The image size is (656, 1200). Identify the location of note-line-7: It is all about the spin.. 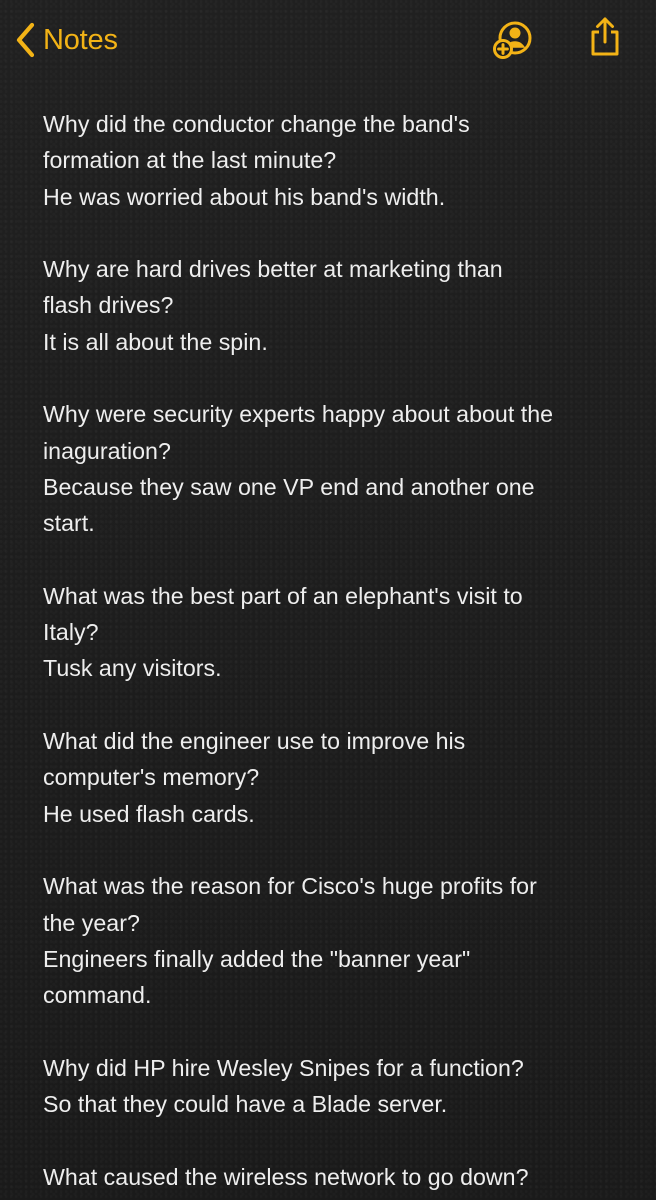
(155, 341).